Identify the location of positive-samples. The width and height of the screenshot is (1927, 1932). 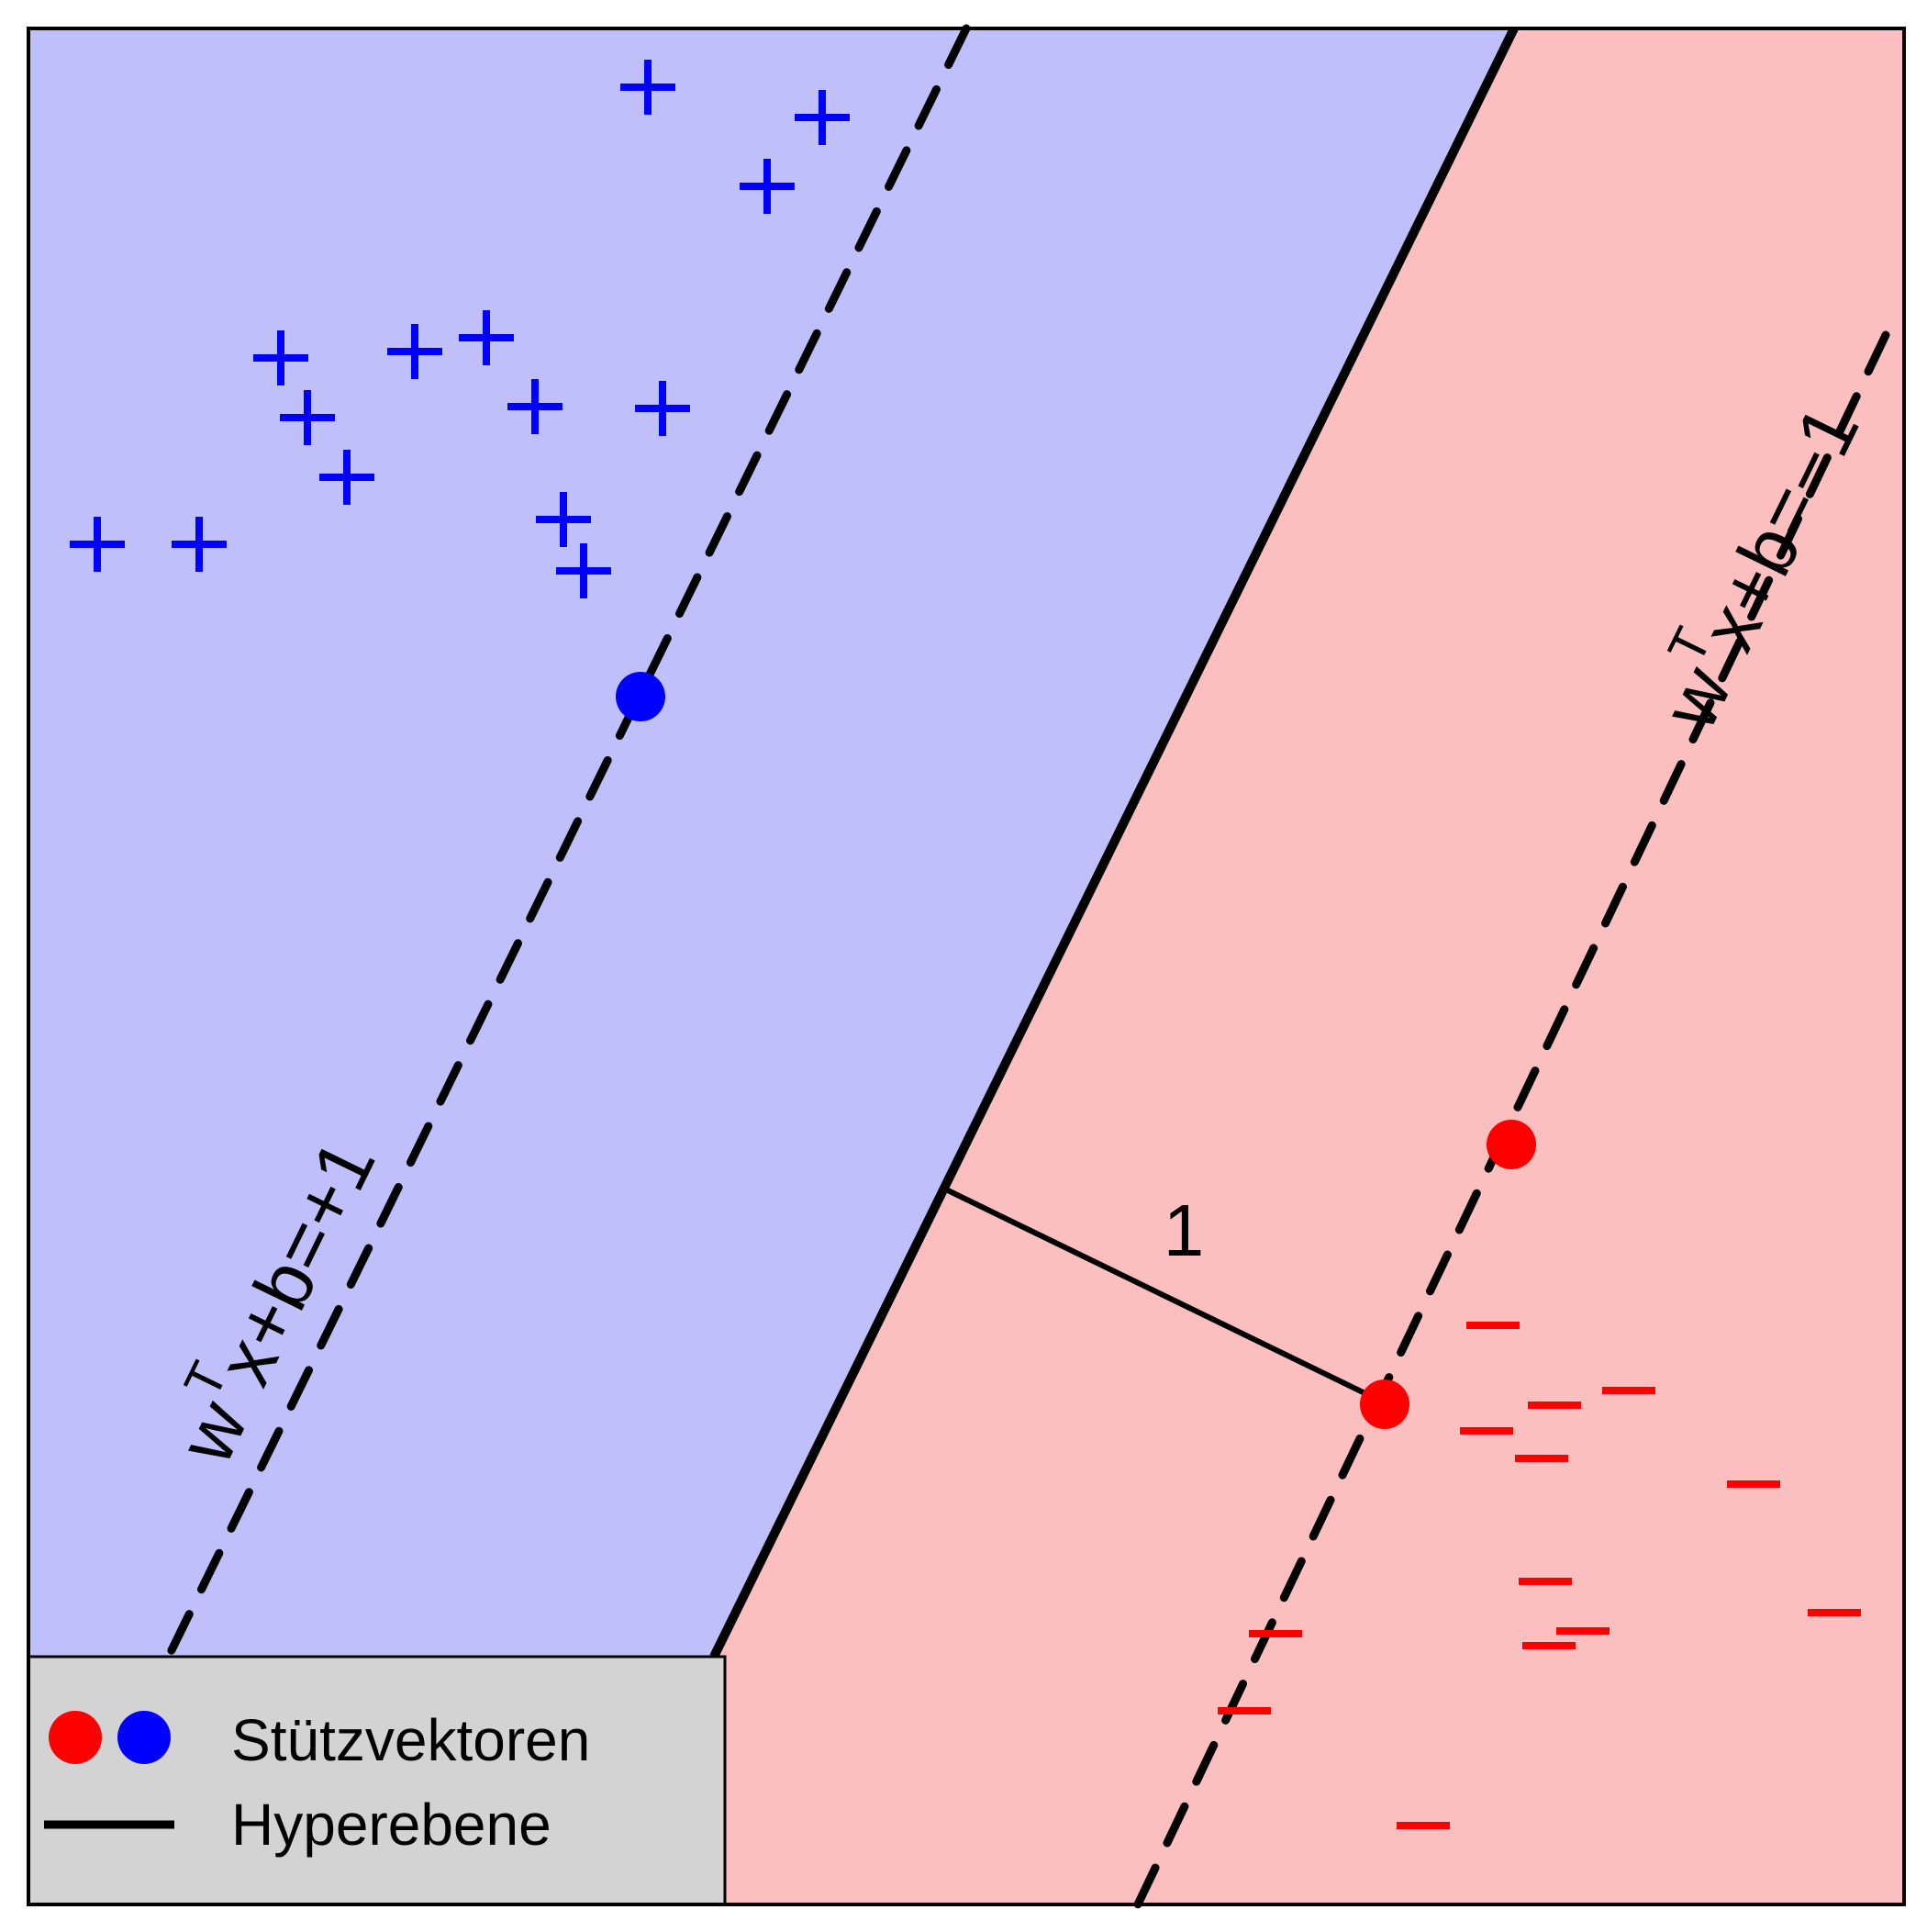
(460, 329).